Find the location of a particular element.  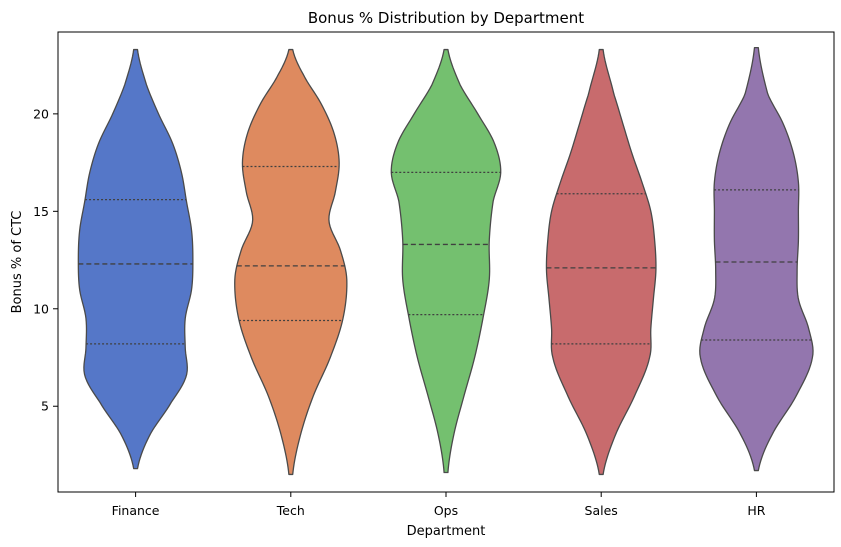

y-tick-label: 15 is located at coordinates (41, 211).